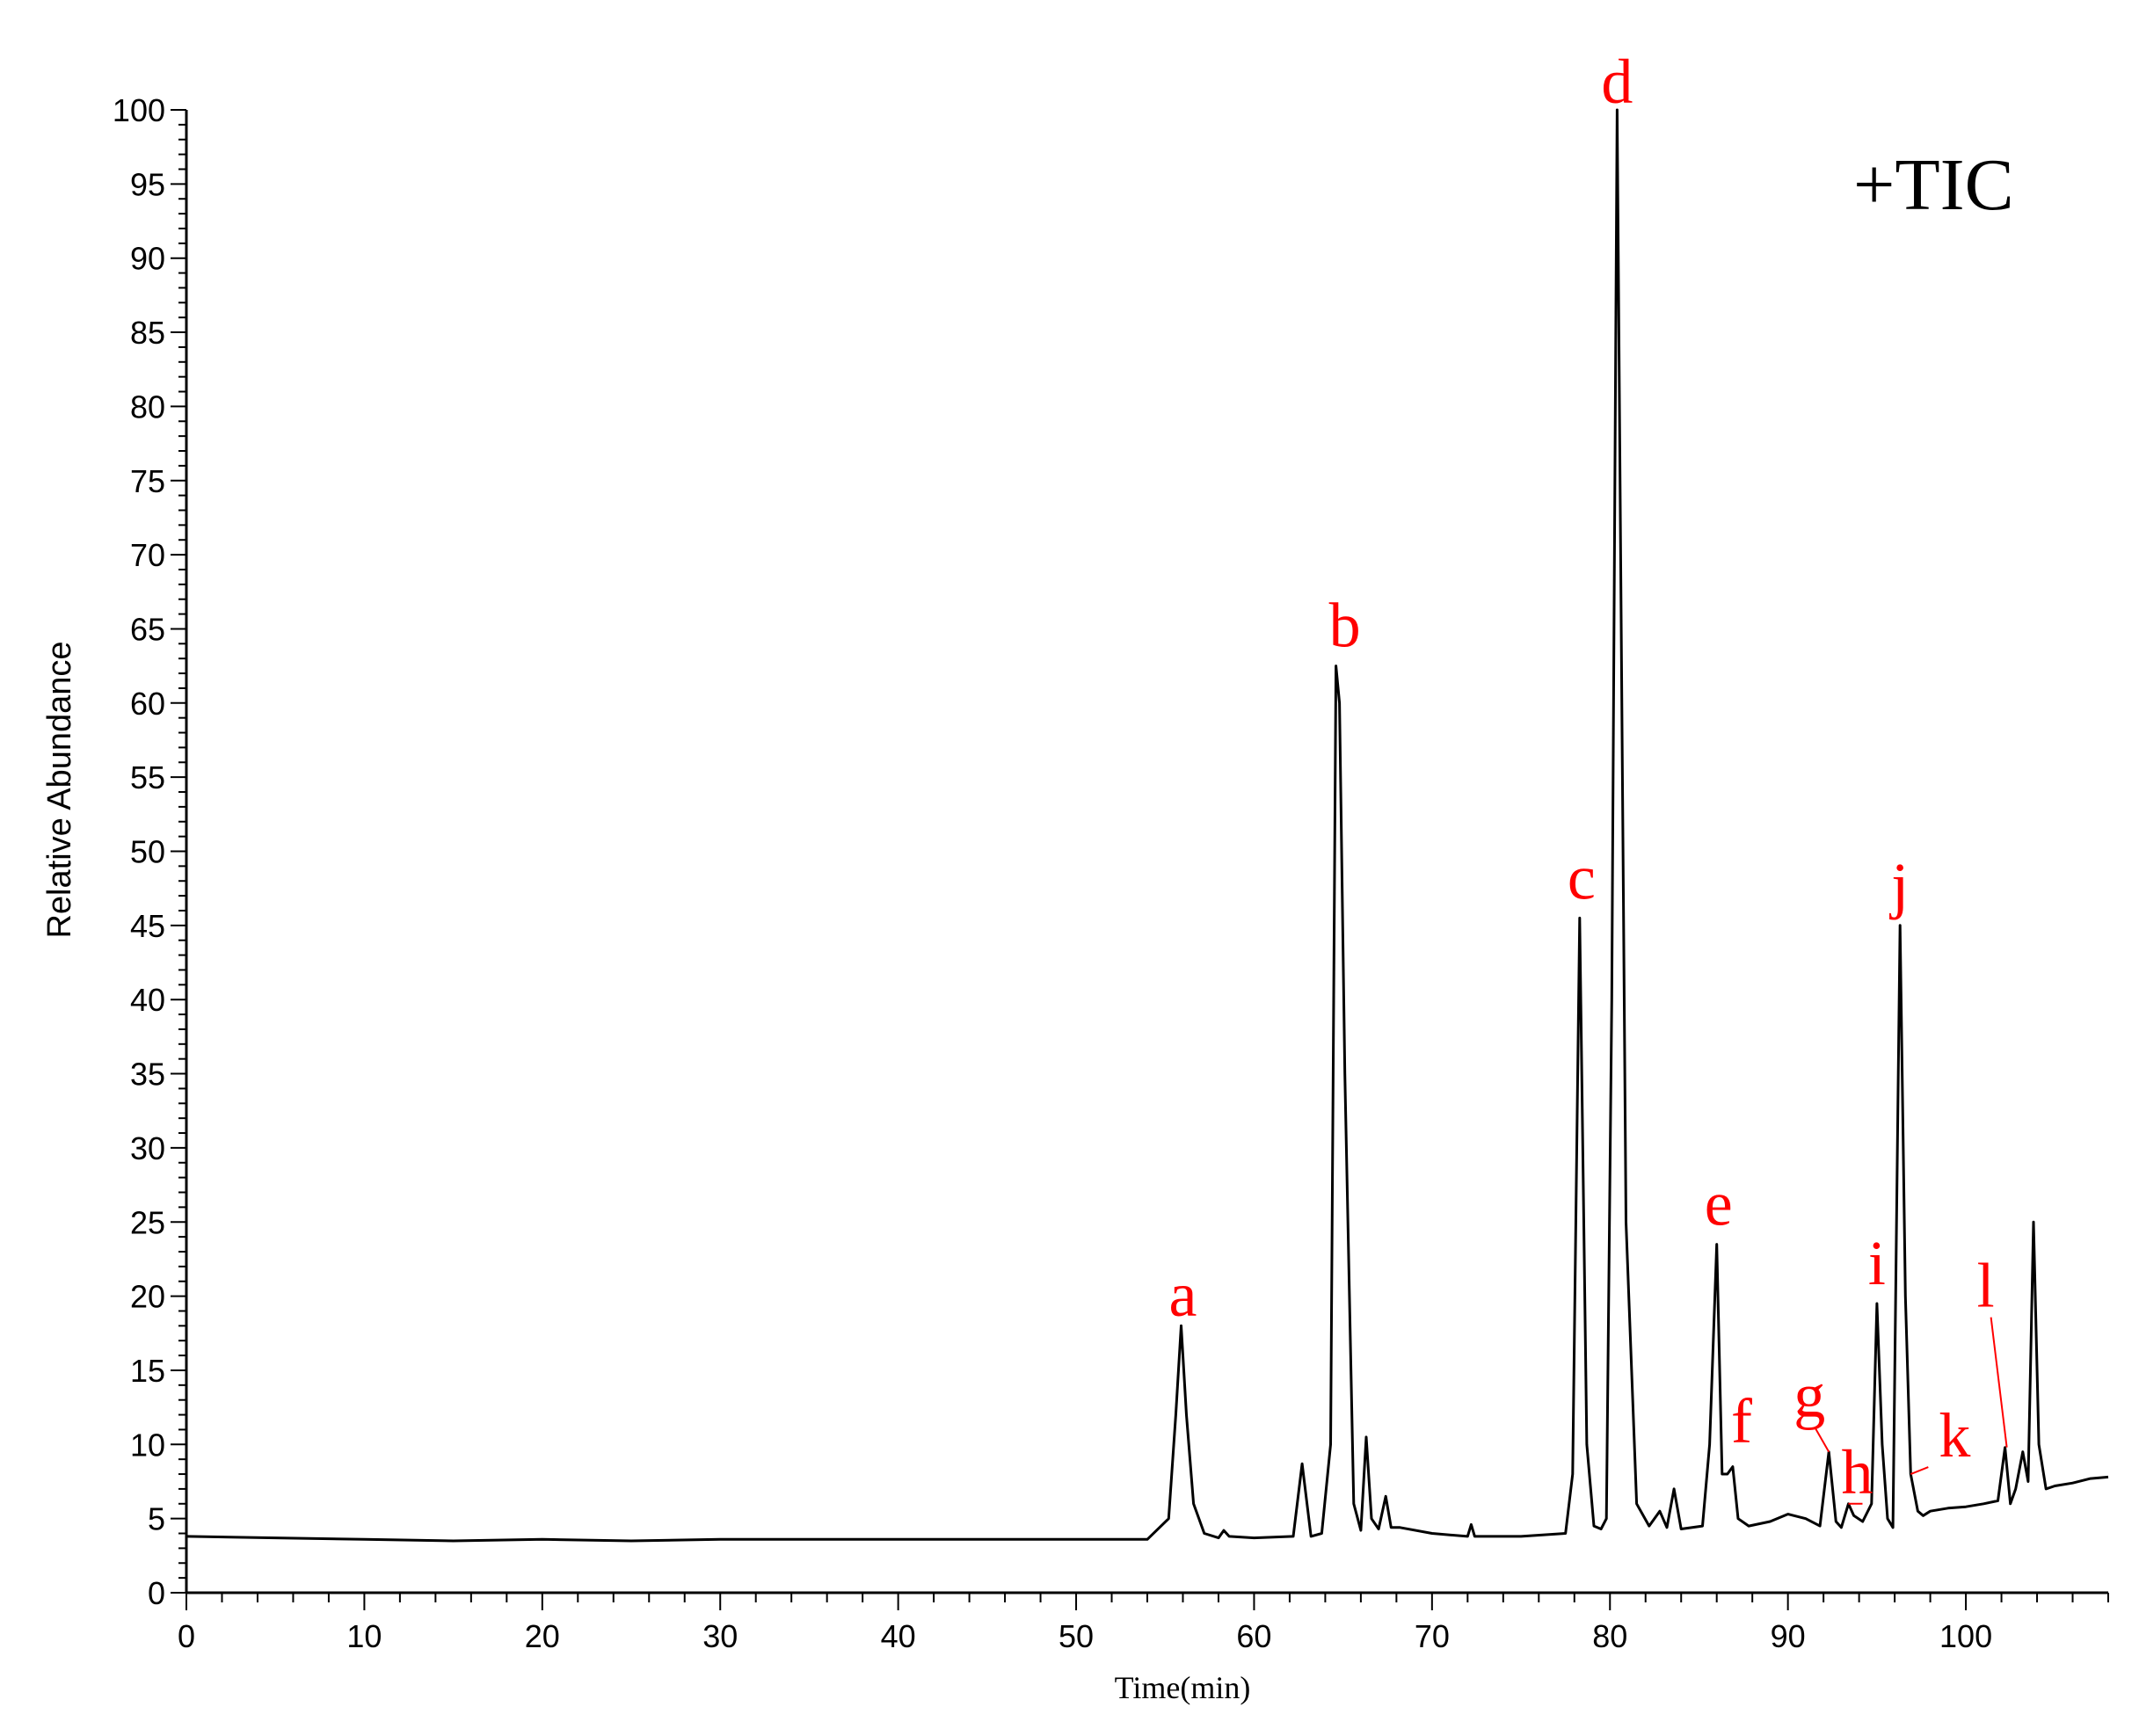 The height and width of the screenshot is (1736, 2139). I want to click on x-tick-label: 100, so click(1966, 1636).